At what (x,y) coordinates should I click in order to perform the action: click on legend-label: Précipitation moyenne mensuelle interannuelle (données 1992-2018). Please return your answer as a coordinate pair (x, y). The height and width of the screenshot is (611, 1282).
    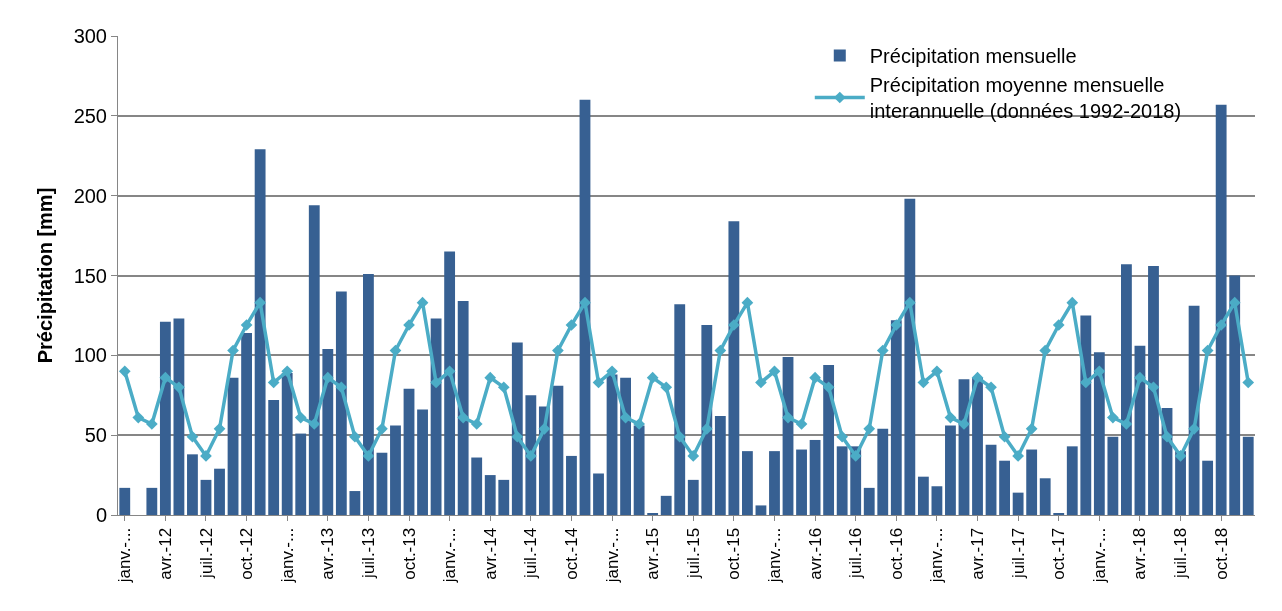
    Looking at the image, I should click on (1025, 98).